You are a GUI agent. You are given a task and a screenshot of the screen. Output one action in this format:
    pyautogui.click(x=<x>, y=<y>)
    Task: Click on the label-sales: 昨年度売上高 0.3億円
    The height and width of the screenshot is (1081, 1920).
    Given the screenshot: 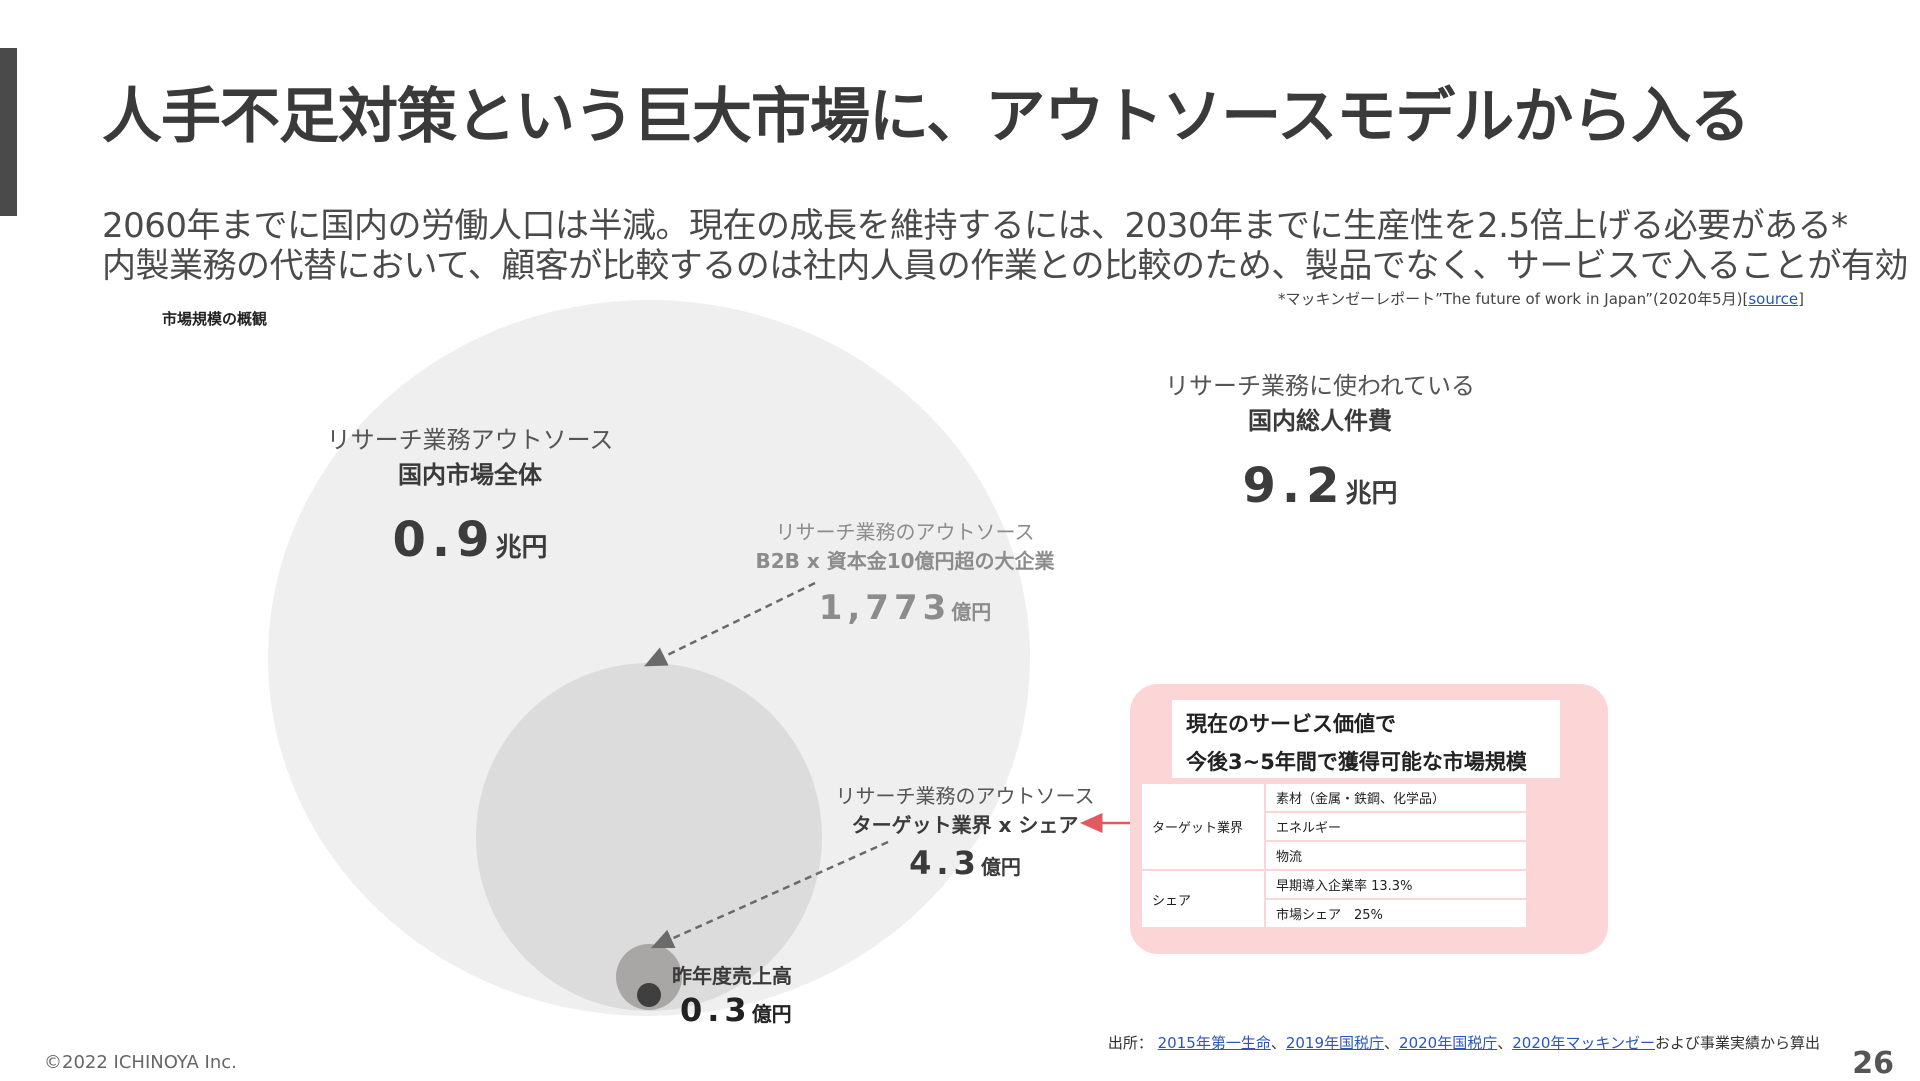 What is the action you would take?
    pyautogui.click(x=762, y=994)
    